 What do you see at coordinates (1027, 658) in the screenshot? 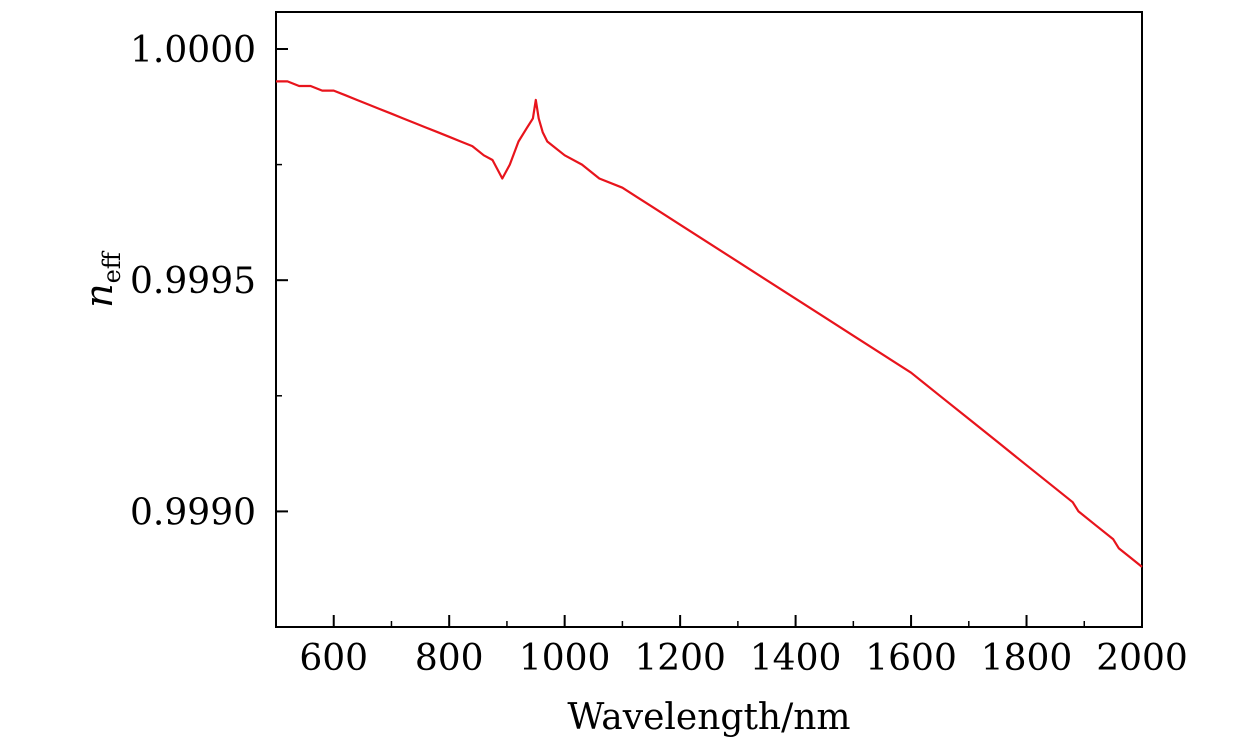
I see `x-tick-label: 1800` at bounding box center [1027, 658].